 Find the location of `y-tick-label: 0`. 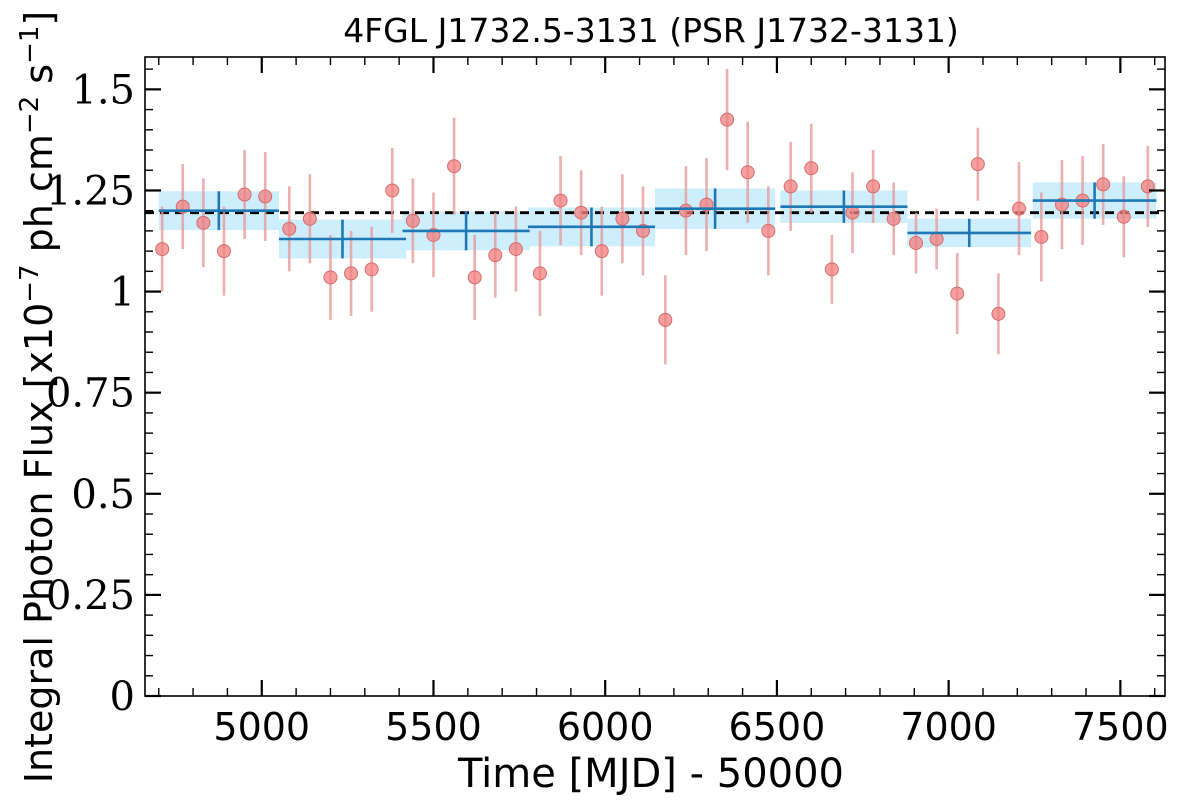

y-tick-label: 0 is located at coordinates (122, 697).